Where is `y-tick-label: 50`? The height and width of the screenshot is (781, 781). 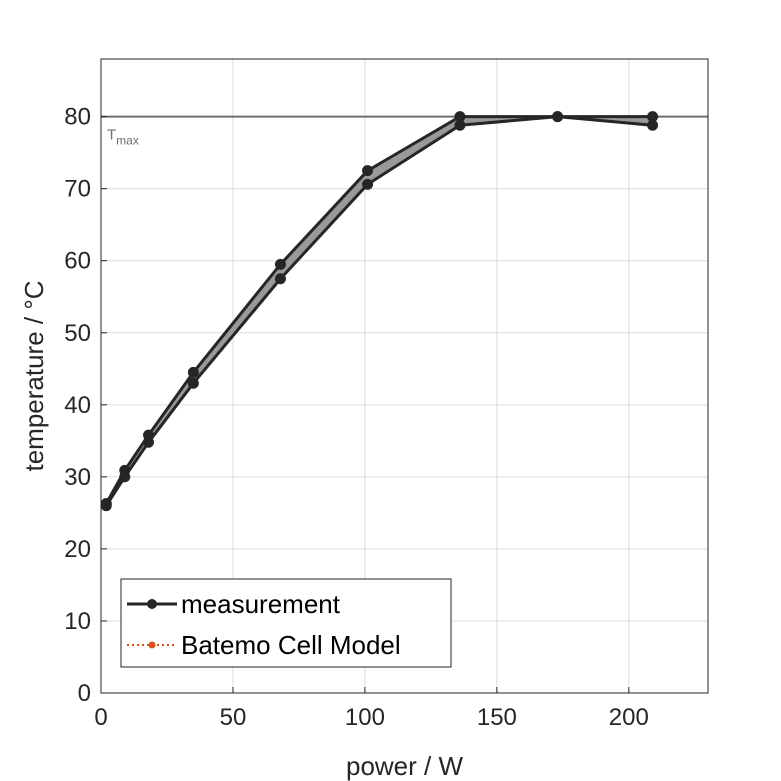
y-tick-label: 50 is located at coordinates (77, 333).